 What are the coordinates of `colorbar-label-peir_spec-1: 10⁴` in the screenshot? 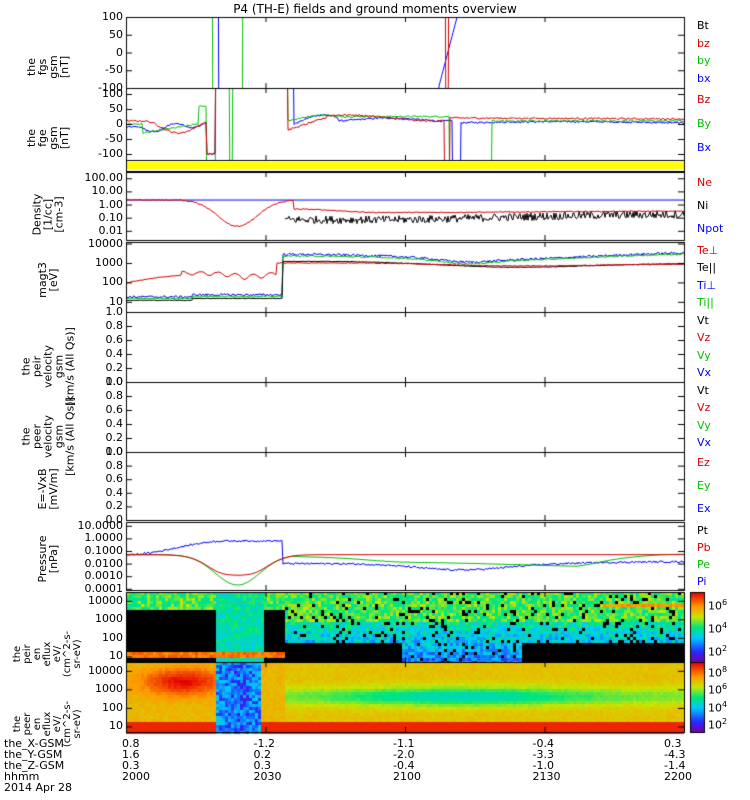 It's located at (718, 628).